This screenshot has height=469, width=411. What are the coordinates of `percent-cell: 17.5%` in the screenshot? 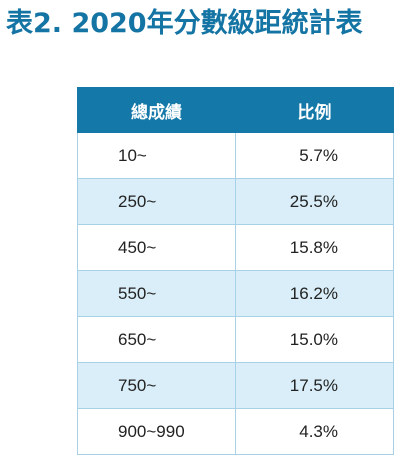 It's located at (314, 385).